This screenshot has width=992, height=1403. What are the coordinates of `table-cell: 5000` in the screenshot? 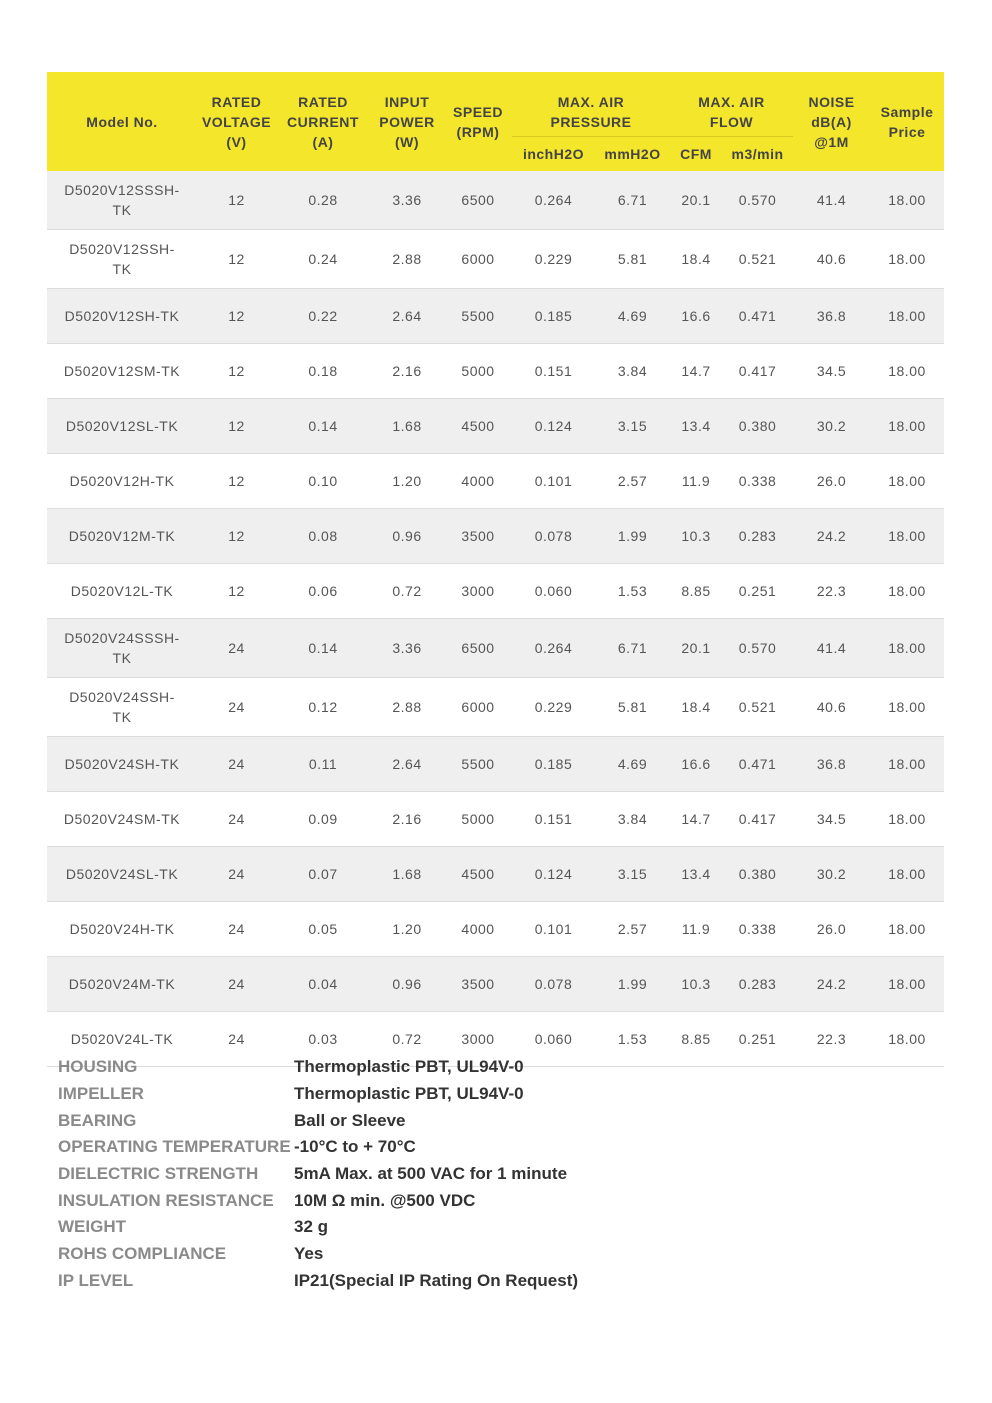 It's located at (478, 819).